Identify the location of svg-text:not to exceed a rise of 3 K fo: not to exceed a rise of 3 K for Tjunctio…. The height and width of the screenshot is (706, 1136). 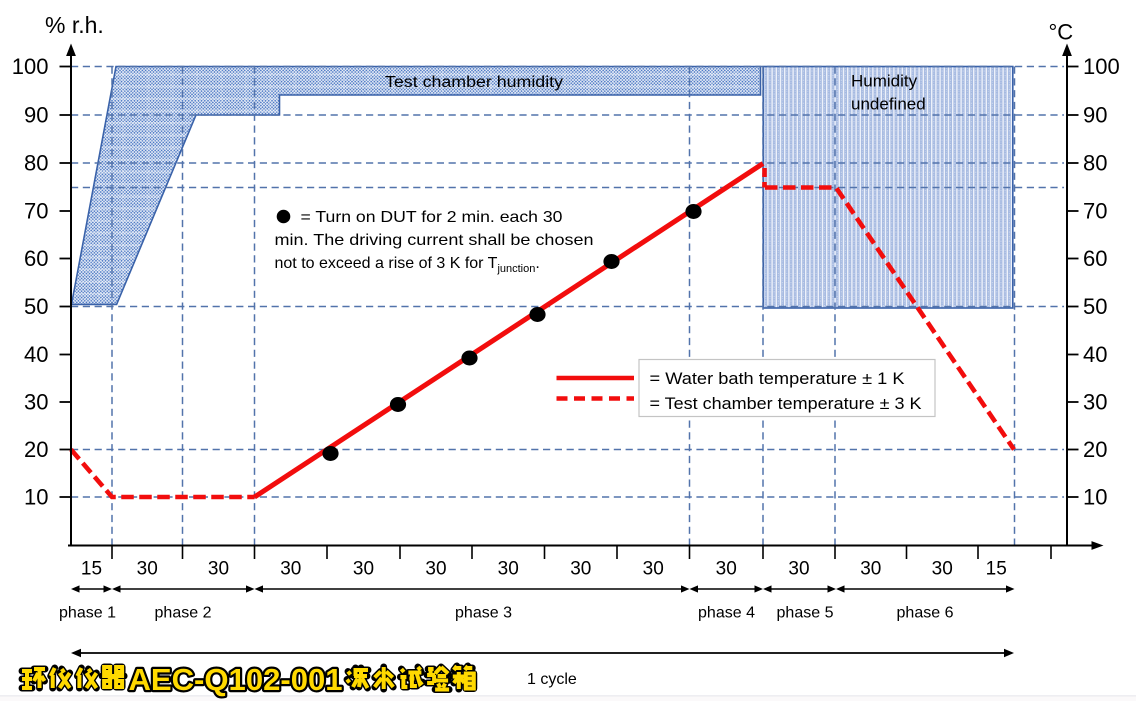
(407, 265).